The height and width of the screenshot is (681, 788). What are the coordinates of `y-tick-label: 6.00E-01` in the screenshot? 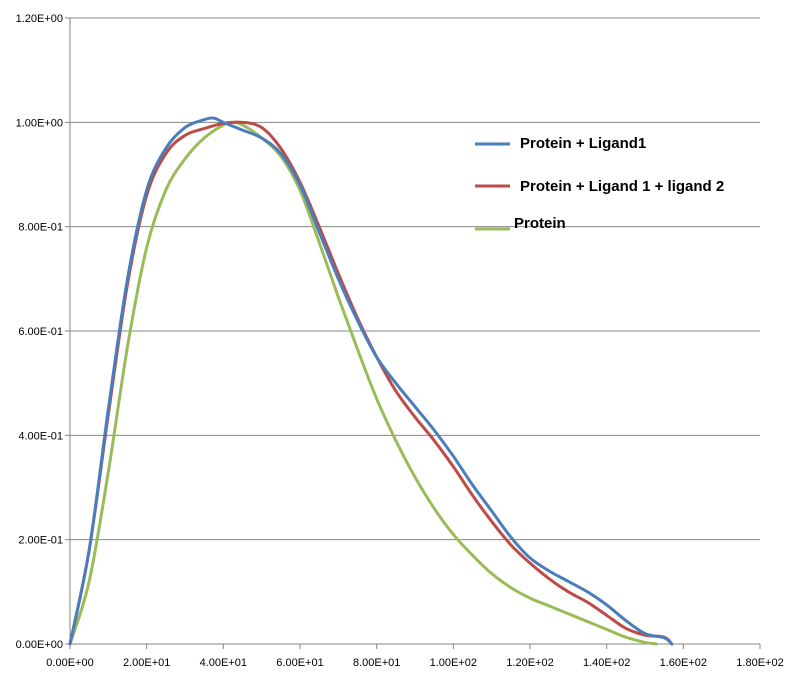 It's located at (40, 332).